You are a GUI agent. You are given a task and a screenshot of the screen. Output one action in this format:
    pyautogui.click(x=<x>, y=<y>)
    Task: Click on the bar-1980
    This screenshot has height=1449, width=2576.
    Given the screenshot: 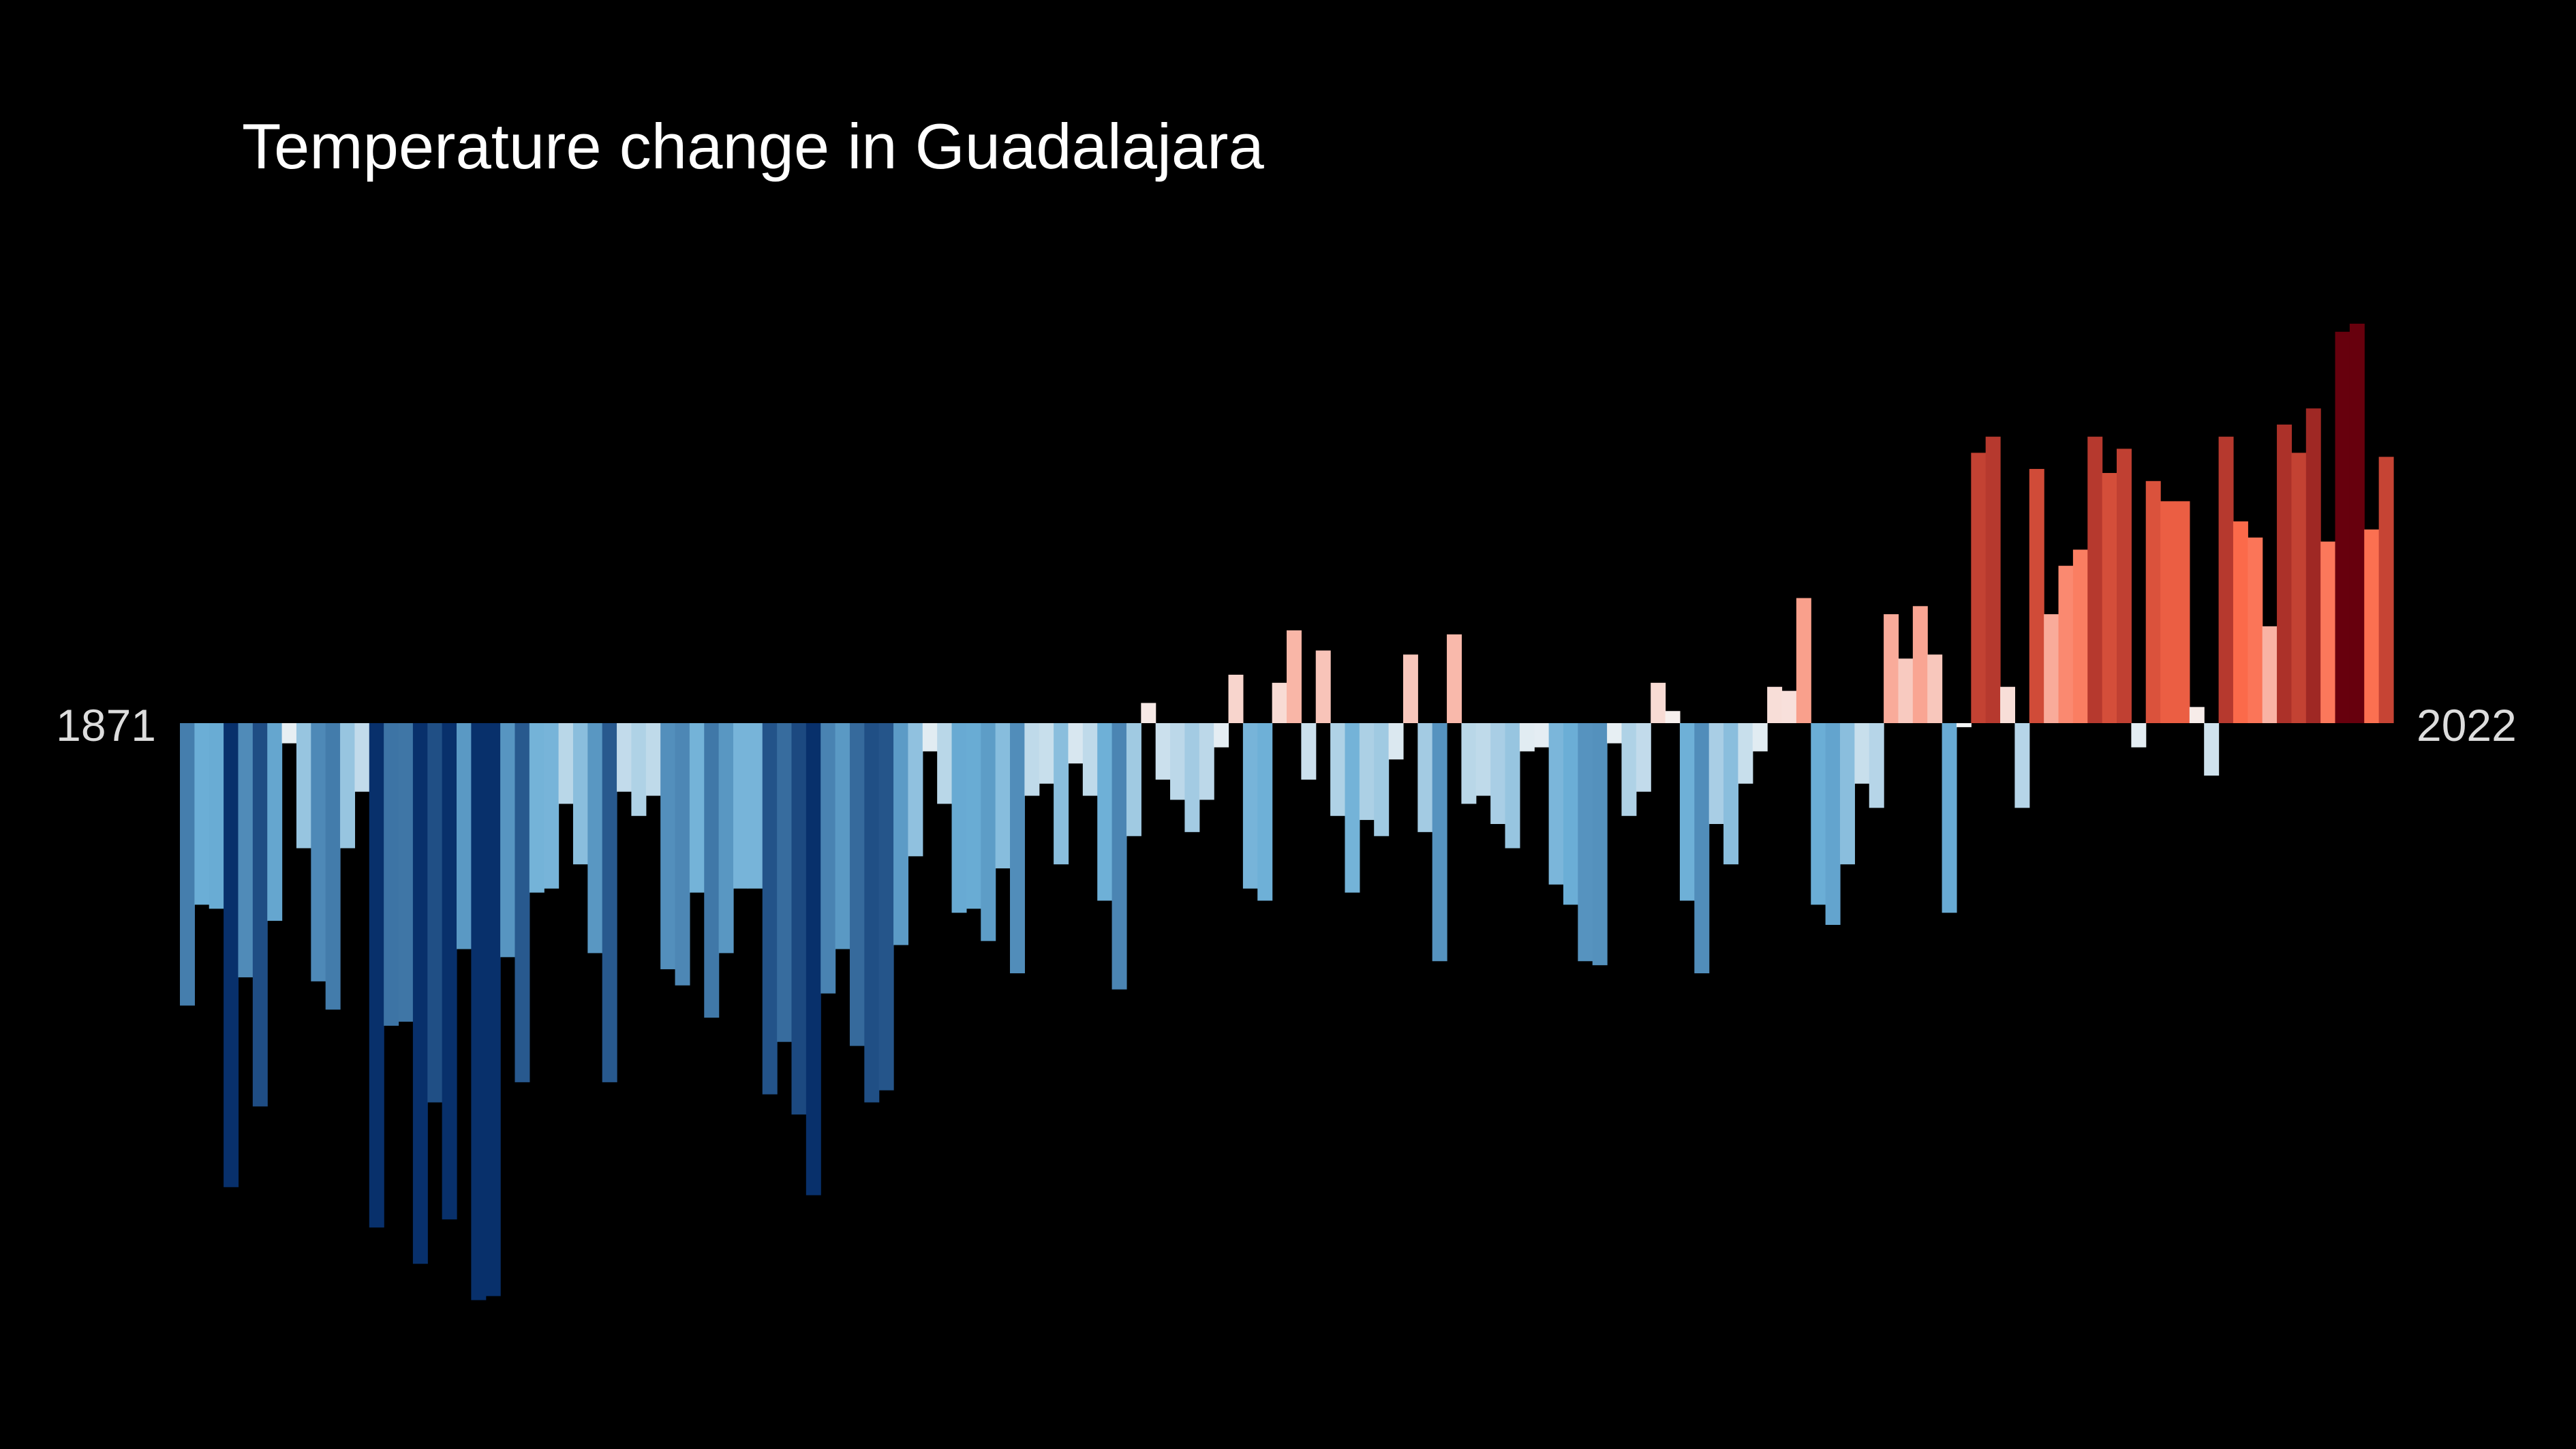 What is the action you would take?
    pyautogui.click(x=1775, y=705)
    